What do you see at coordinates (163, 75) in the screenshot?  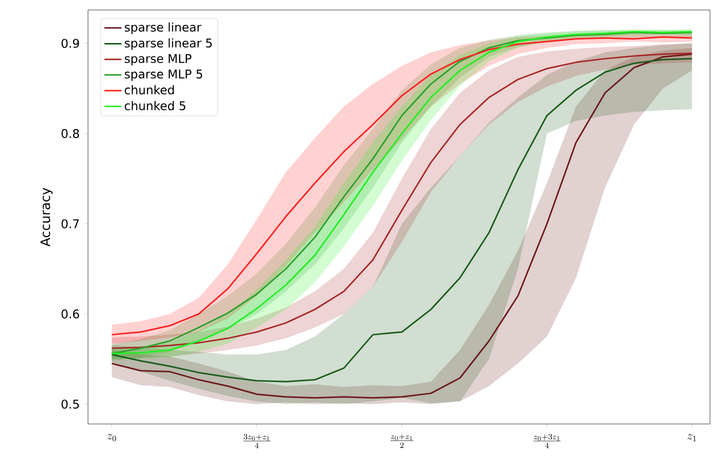 I see `legend-label: sparse MLP 5` at bounding box center [163, 75].